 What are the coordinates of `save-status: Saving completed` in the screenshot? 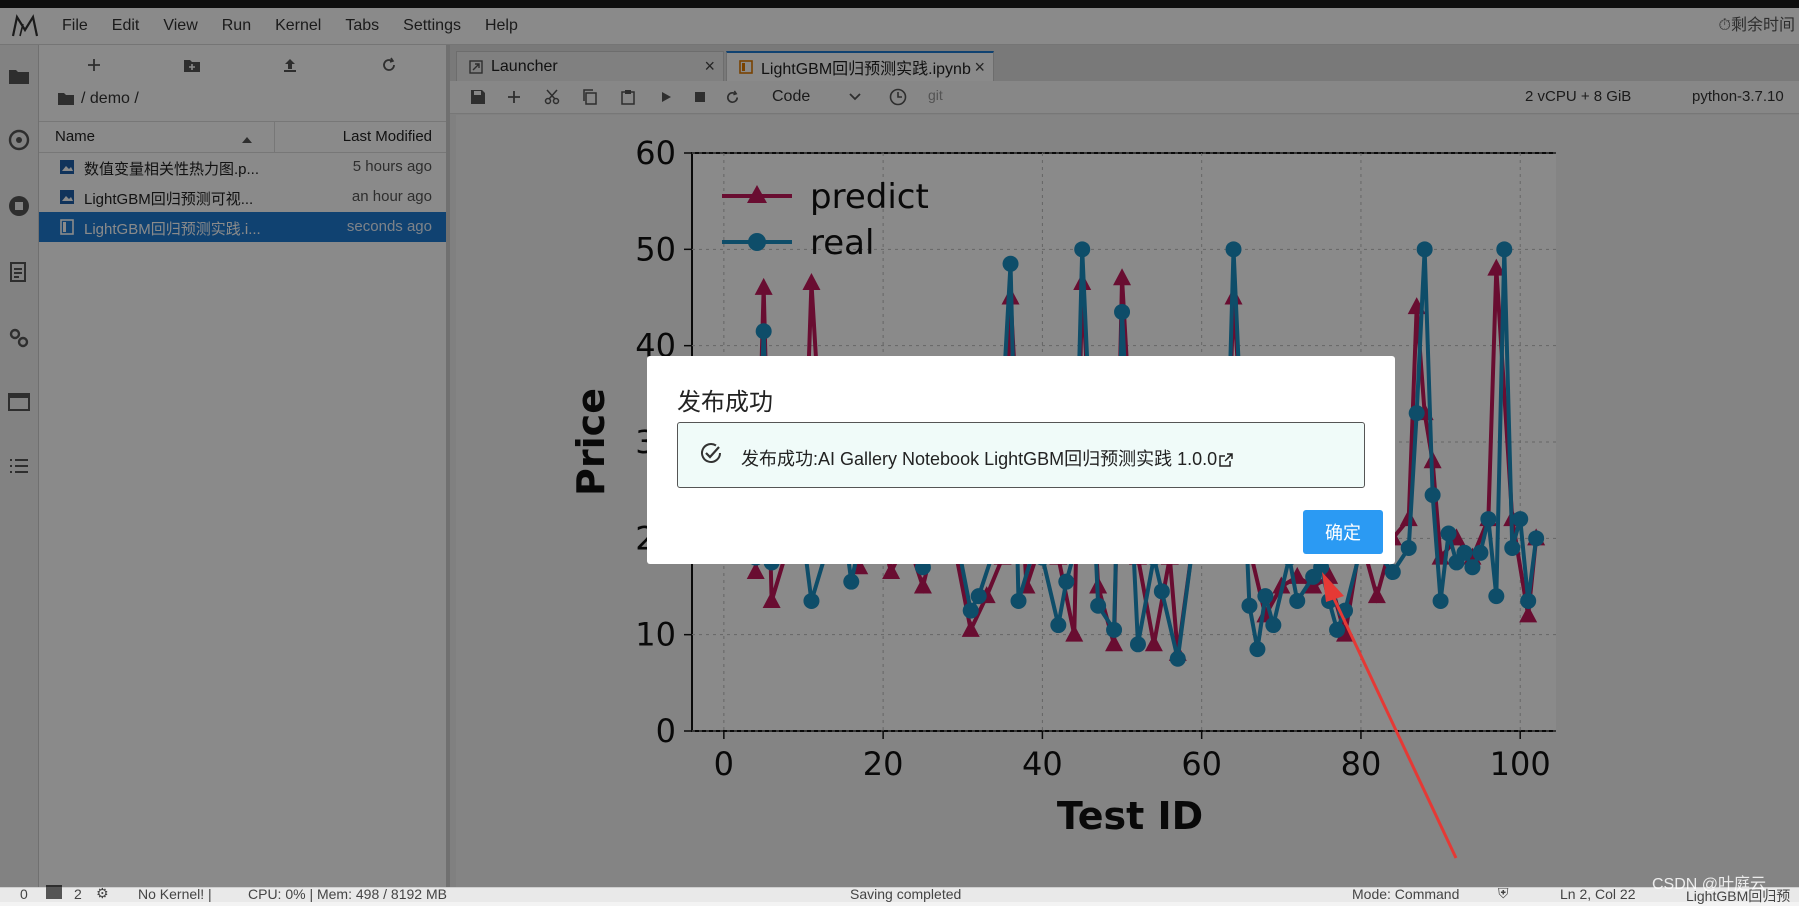 It's located at (905, 894).